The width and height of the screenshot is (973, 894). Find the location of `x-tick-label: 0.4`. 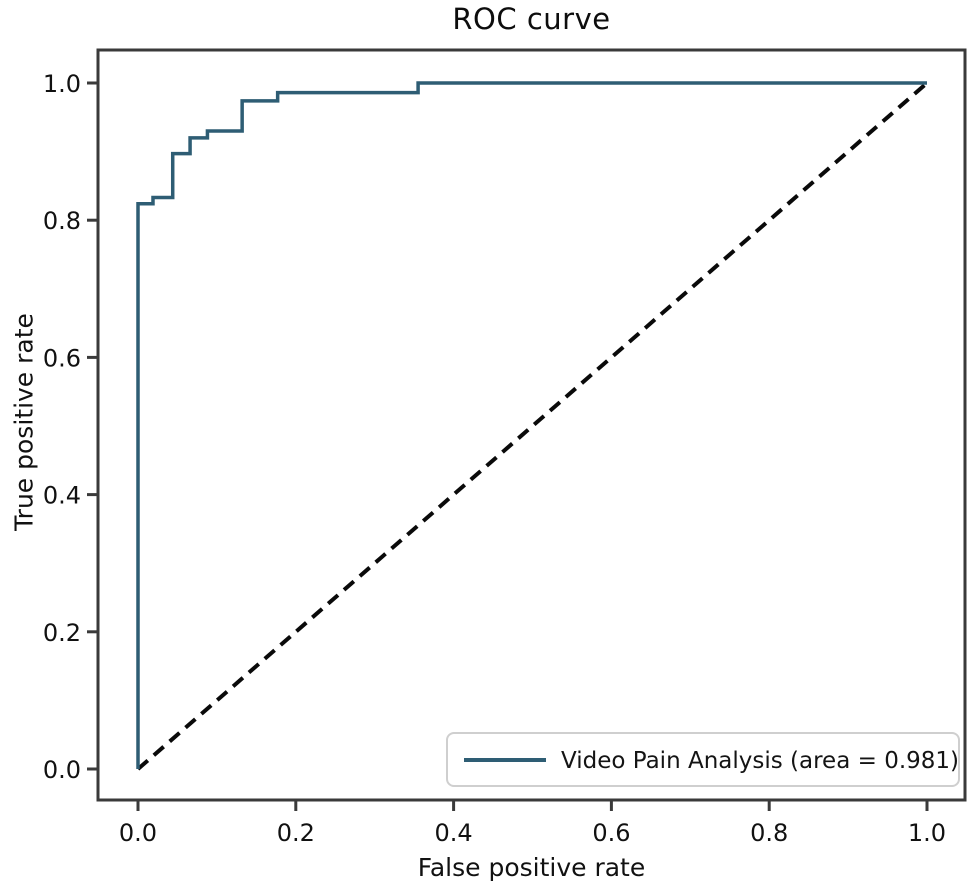

x-tick-label: 0.4 is located at coordinates (454, 833).